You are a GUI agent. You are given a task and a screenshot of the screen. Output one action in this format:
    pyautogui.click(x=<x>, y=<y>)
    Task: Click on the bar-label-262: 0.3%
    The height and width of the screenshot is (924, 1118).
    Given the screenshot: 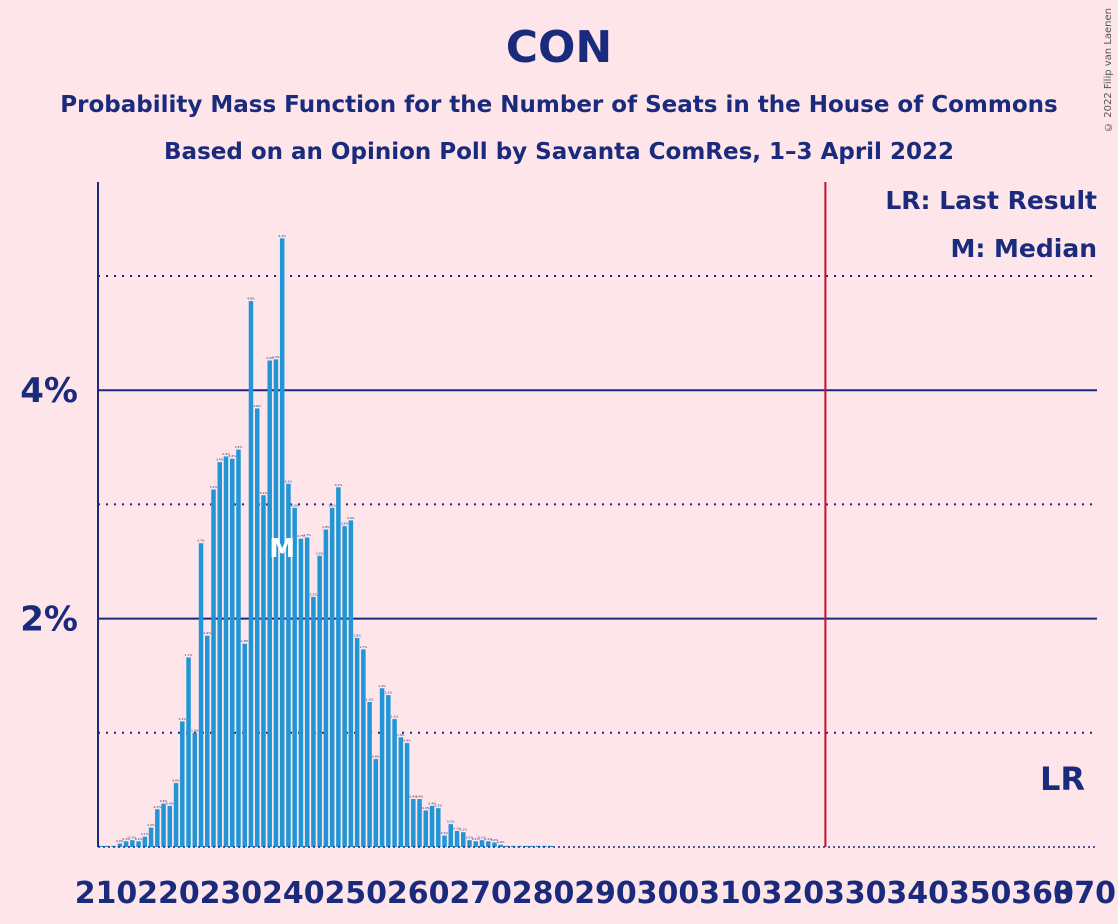 What is the action you would take?
    pyautogui.click(x=426, y=808)
    